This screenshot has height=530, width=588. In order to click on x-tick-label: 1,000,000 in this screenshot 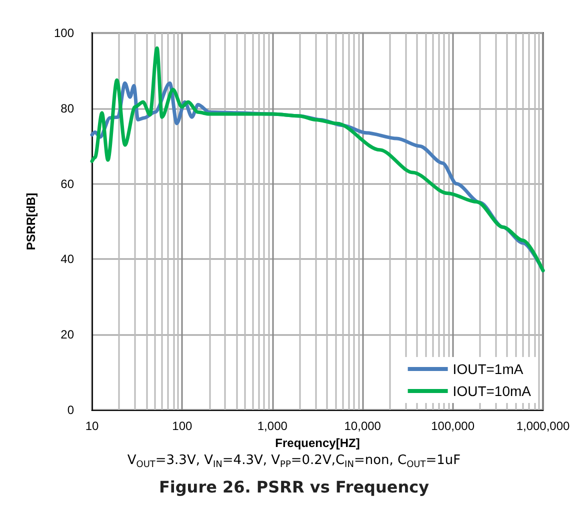, I will do `click(543, 426)`.